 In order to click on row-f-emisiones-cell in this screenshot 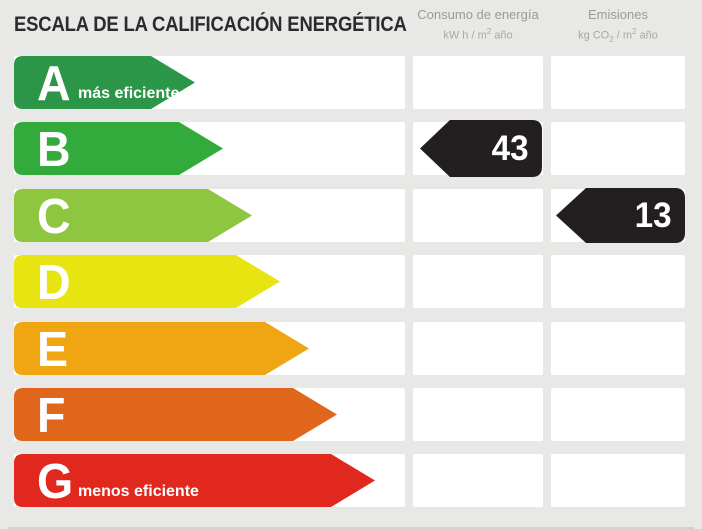, I will do `click(618, 414)`.